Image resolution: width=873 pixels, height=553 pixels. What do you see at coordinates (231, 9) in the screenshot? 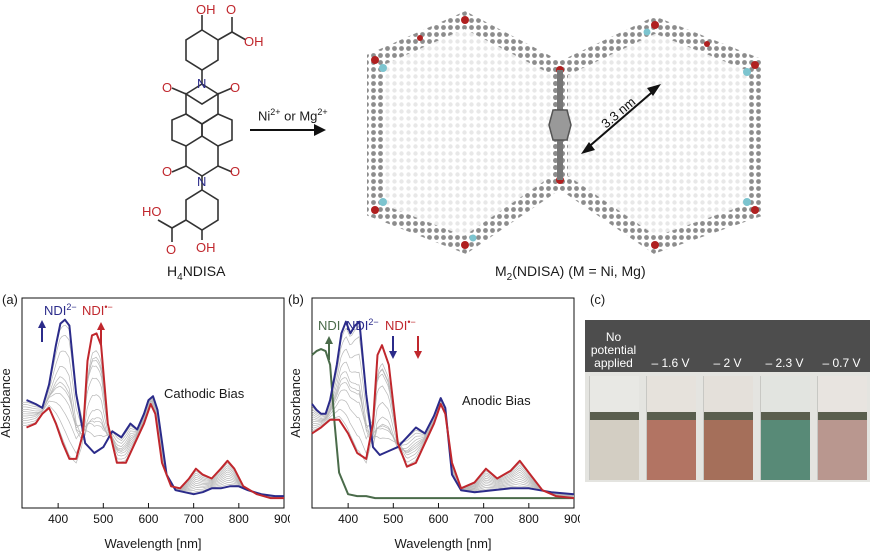
I see `atom-o-top: O` at bounding box center [231, 9].